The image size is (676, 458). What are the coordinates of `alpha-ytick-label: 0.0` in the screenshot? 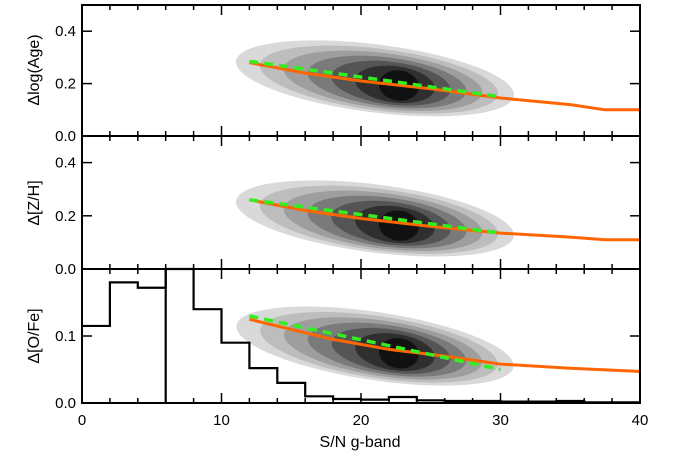 It's located at (65, 403).